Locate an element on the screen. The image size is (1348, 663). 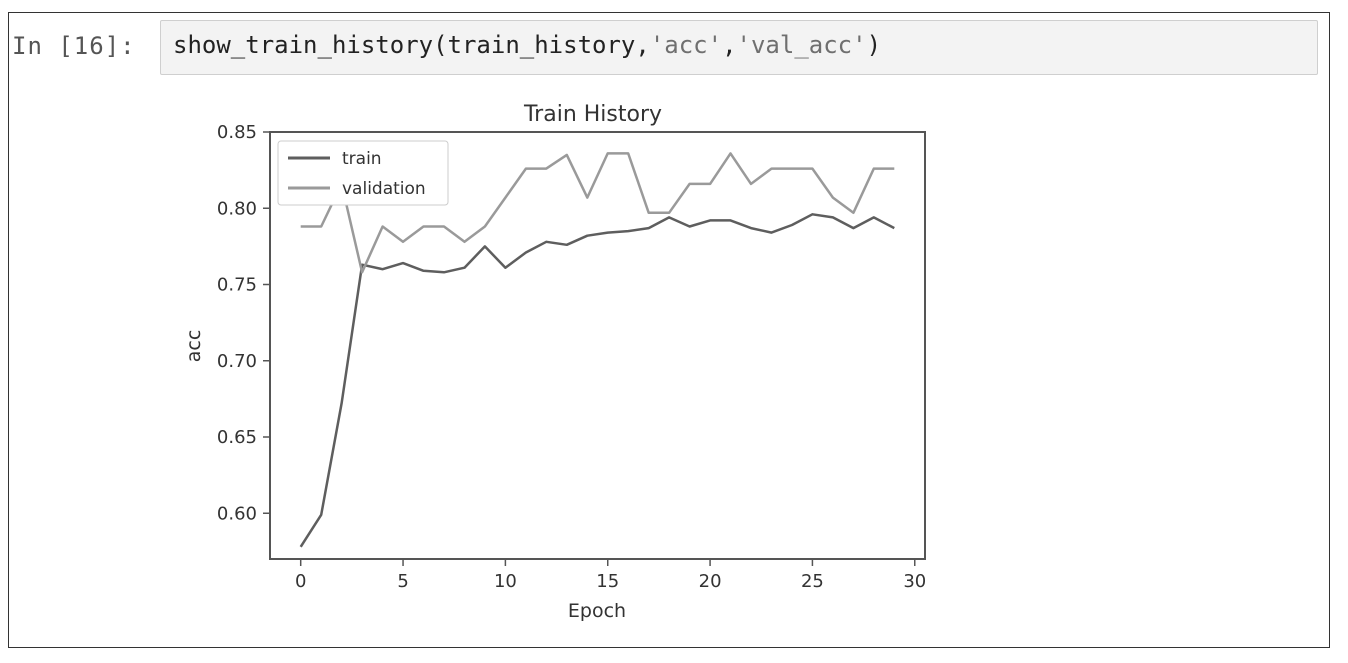
code-string-arg: 'acc' is located at coordinates (686, 45).